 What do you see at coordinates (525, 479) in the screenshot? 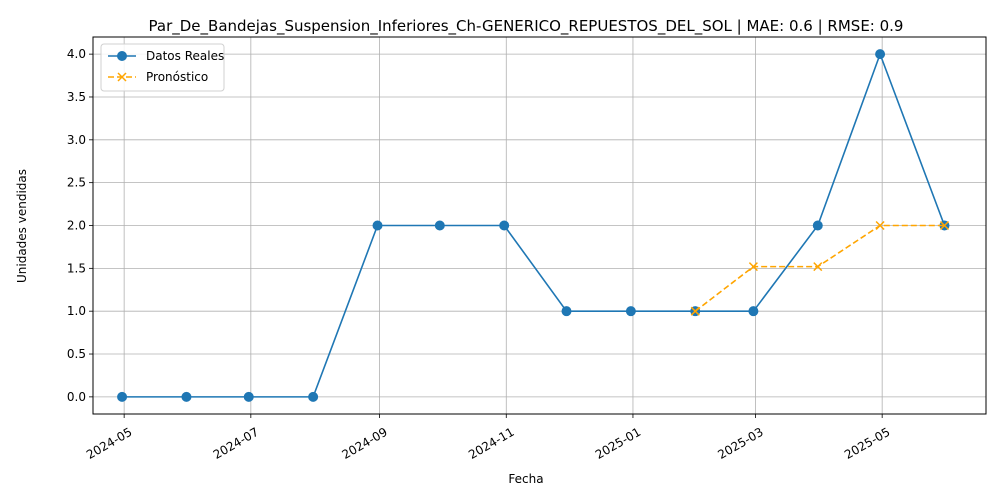
I see `x-axis-label: Fecha` at bounding box center [525, 479].